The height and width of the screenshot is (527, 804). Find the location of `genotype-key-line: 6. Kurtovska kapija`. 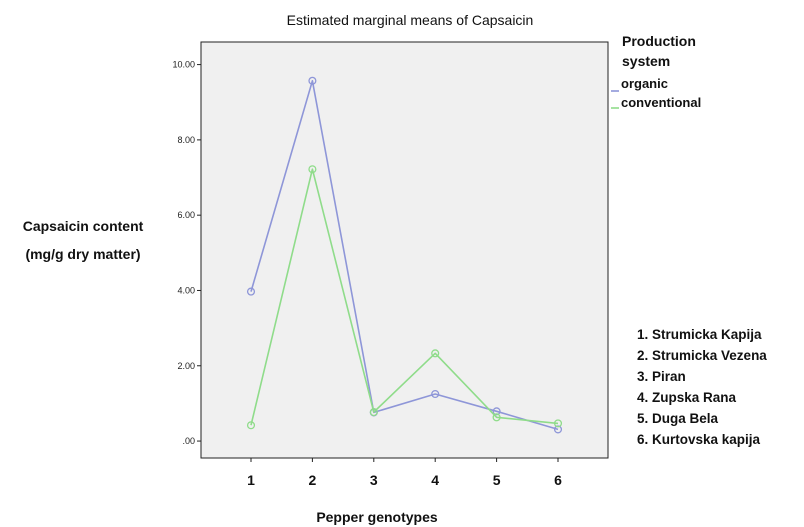

genotype-key-line: 6. Kurtovska kapija is located at coordinates (699, 439).